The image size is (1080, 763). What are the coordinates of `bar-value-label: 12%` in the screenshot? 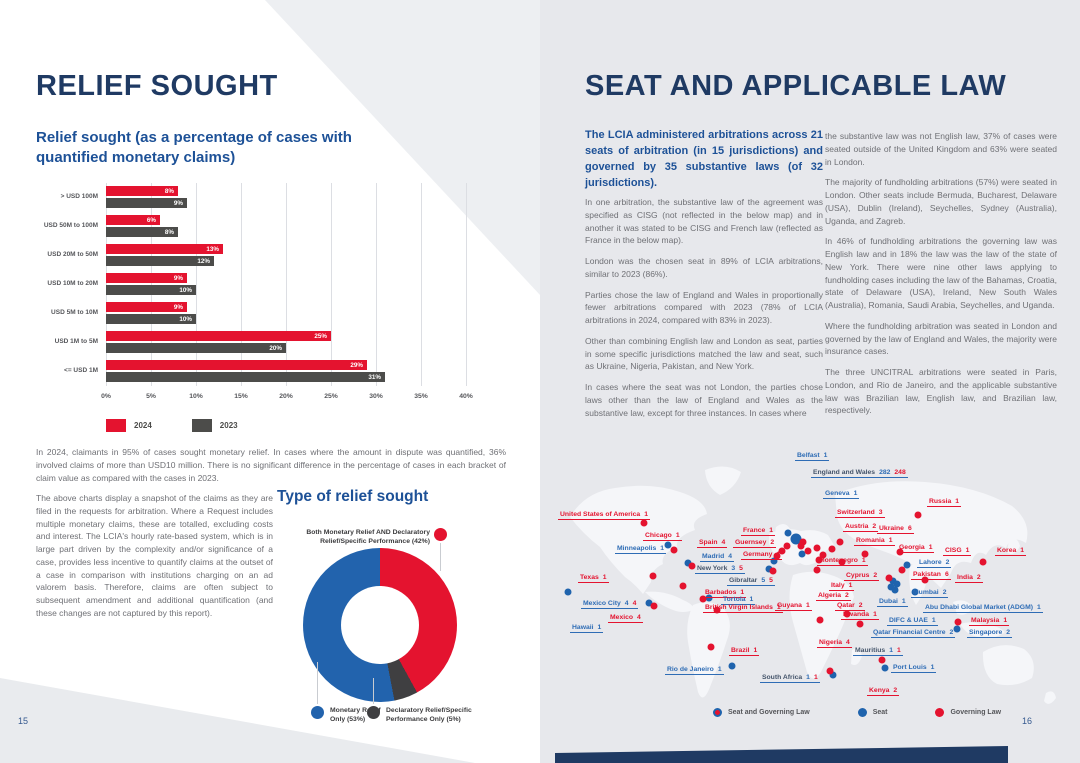 It's located at (203, 261).